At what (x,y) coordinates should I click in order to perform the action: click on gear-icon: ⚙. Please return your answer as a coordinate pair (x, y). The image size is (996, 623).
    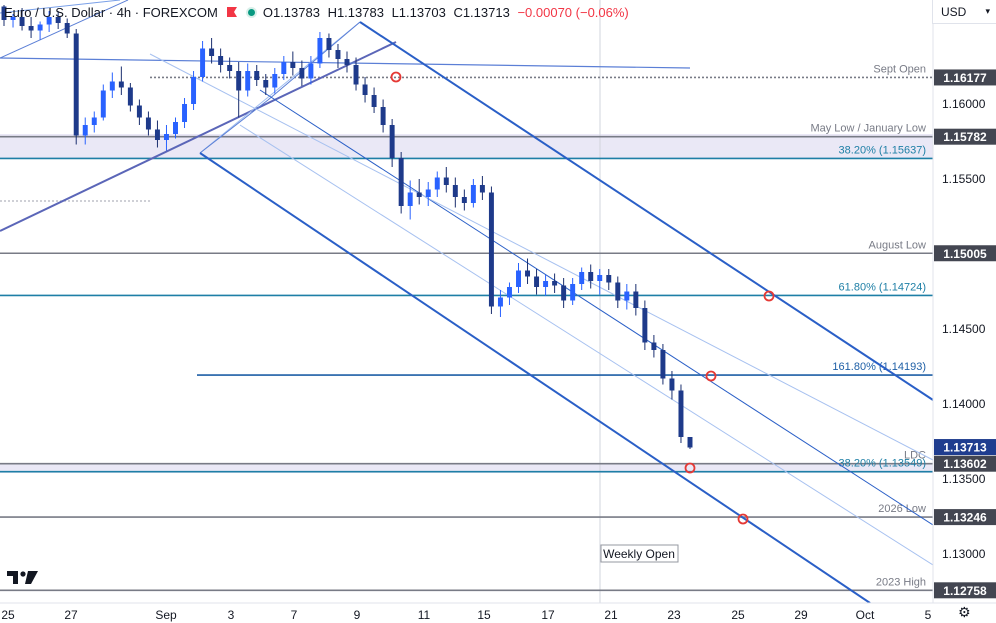
    Looking at the image, I should click on (964, 612).